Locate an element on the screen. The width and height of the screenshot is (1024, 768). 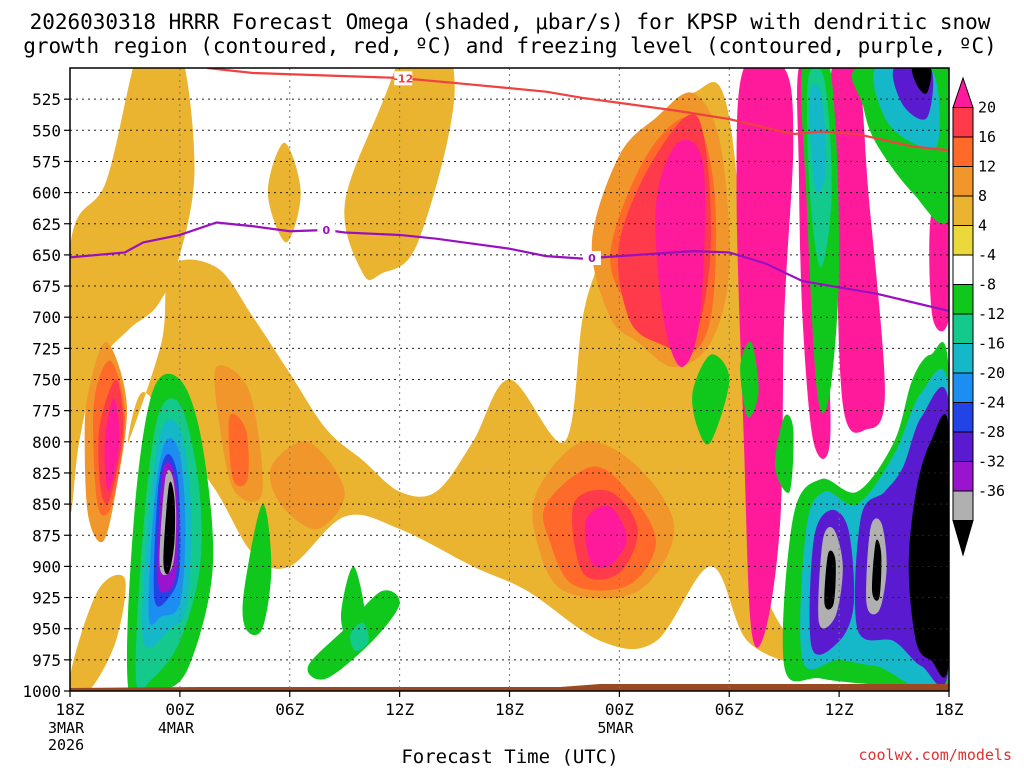
pressure-tick-label: 875 is located at coordinates (46, 535).